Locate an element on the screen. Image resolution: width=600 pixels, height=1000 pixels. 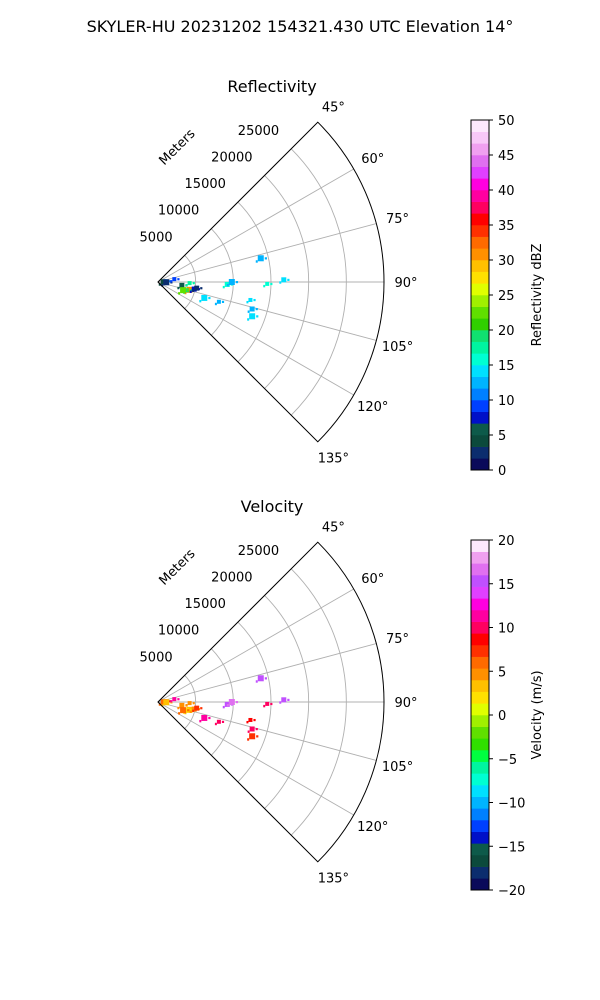
colorbar-label: Reflectivity dBZ is located at coordinates (537, 295).